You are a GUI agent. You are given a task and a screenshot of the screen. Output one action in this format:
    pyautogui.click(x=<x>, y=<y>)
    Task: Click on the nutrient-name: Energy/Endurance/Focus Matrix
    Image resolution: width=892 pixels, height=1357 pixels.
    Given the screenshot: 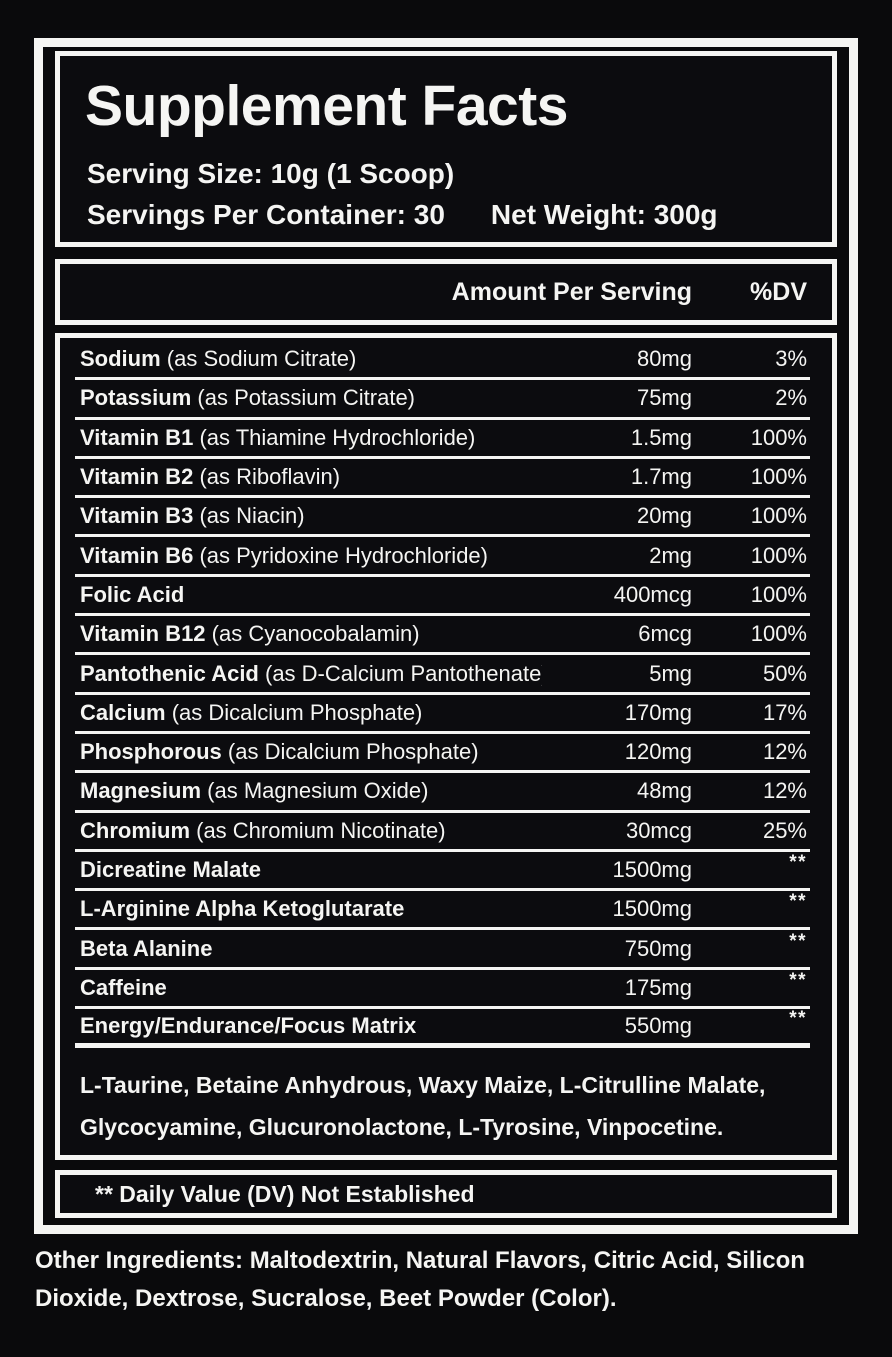 What is the action you would take?
    pyautogui.click(x=248, y=1026)
    